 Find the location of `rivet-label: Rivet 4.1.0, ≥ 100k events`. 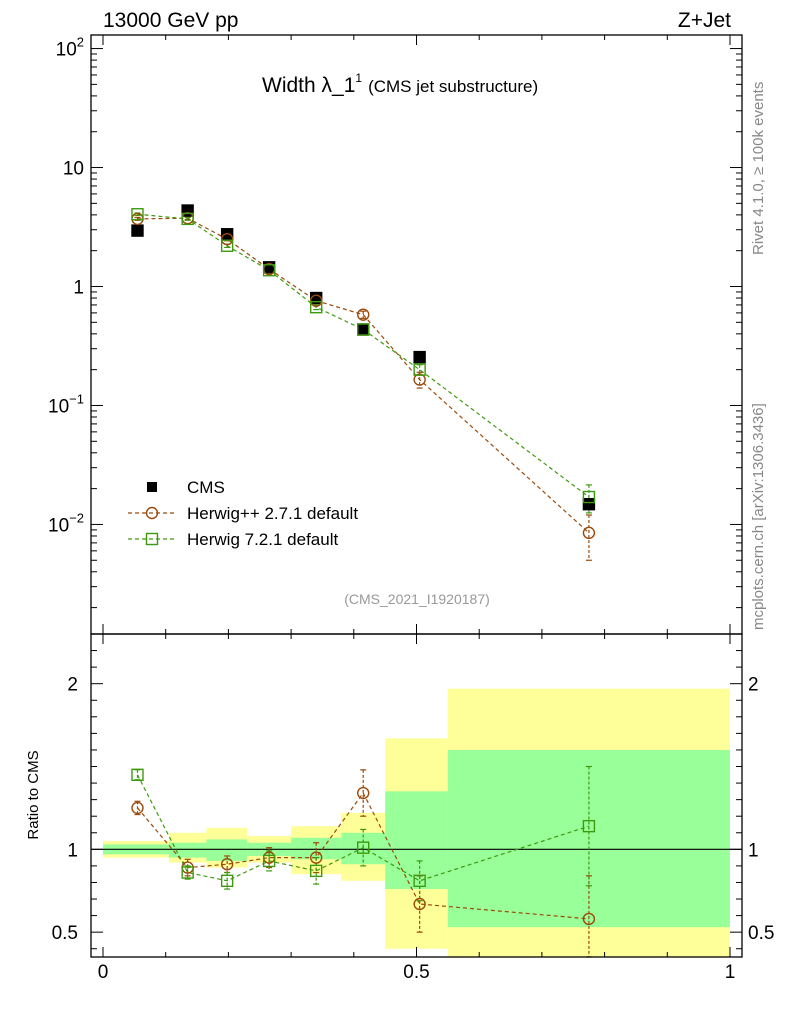

rivet-label: Rivet 4.1.0, ≥ 100k events is located at coordinates (758, 168).